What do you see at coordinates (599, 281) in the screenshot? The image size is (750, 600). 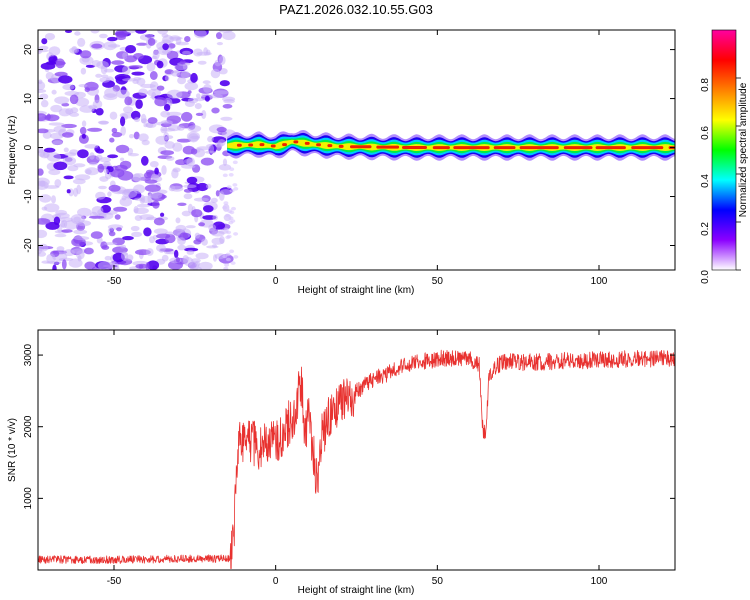 I see `spec-xtick-label: 100` at bounding box center [599, 281].